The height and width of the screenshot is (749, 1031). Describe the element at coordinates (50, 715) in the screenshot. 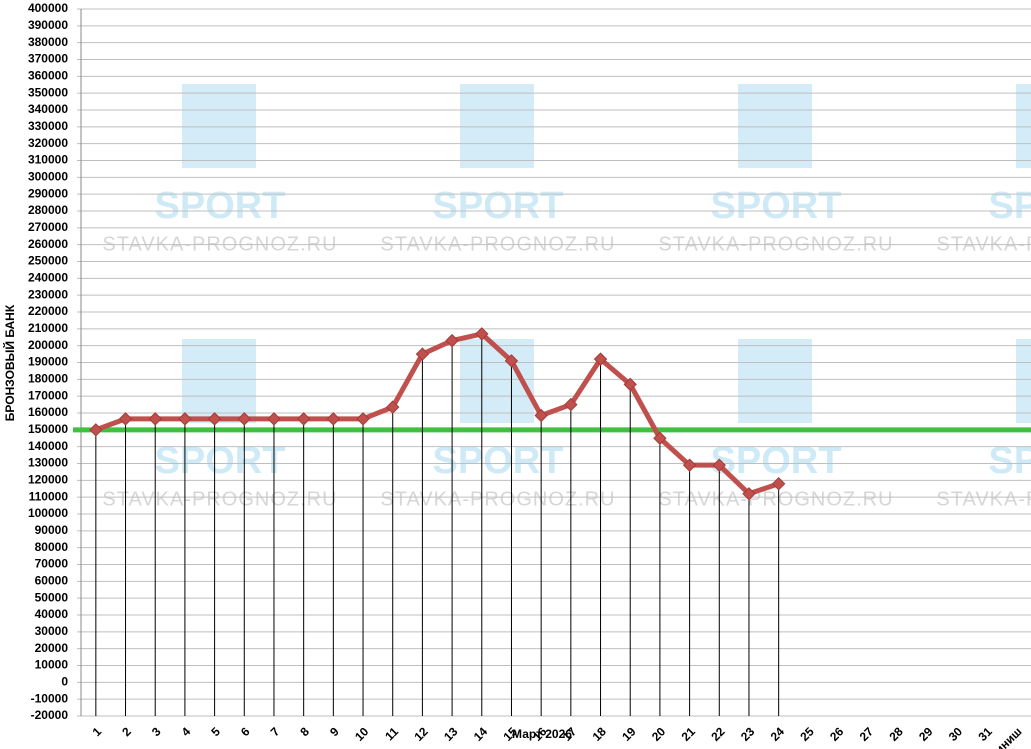

I see `y-tick-label: -20000` at that location.